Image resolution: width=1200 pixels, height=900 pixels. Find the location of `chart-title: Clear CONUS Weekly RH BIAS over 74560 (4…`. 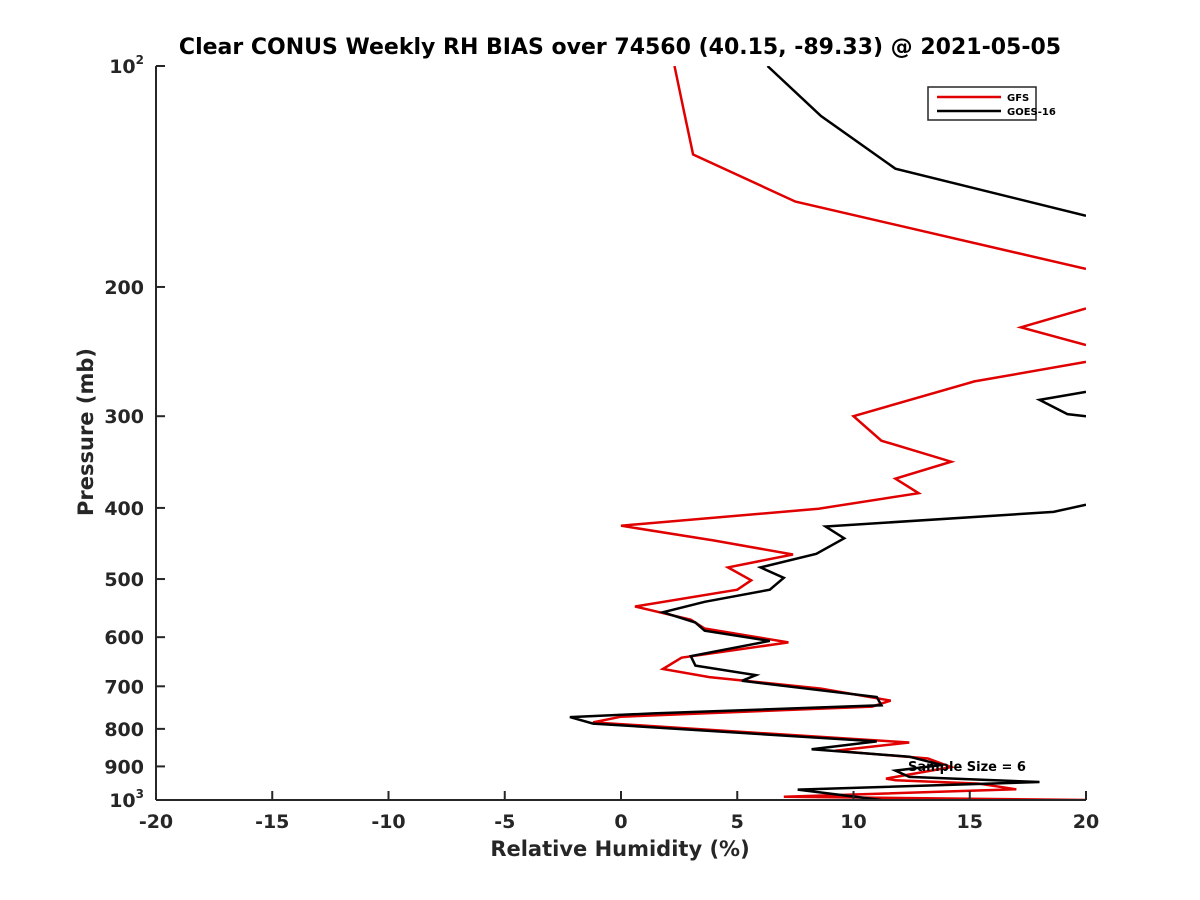

chart-title: Clear CONUS Weekly RH BIAS over 74560 (4… is located at coordinates (620, 47).